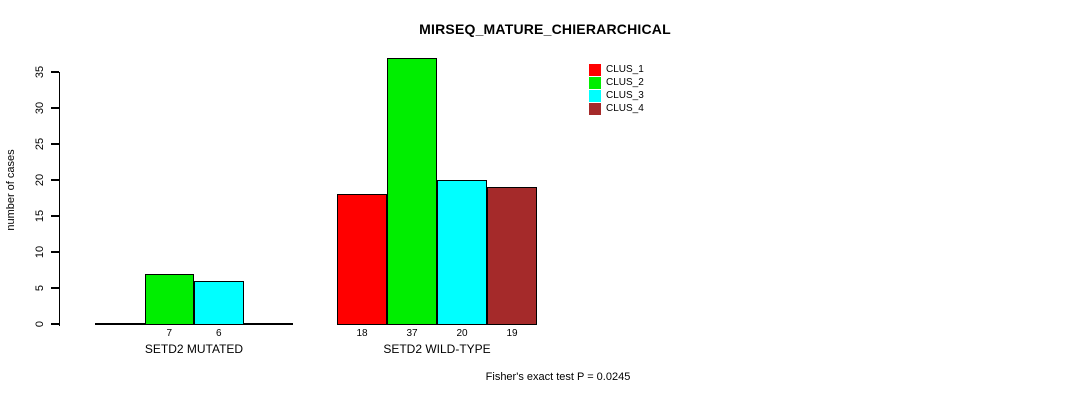 The width and height of the screenshot is (1090, 400). I want to click on legend-item-CLUS_4: CLUS_4, so click(616, 108).